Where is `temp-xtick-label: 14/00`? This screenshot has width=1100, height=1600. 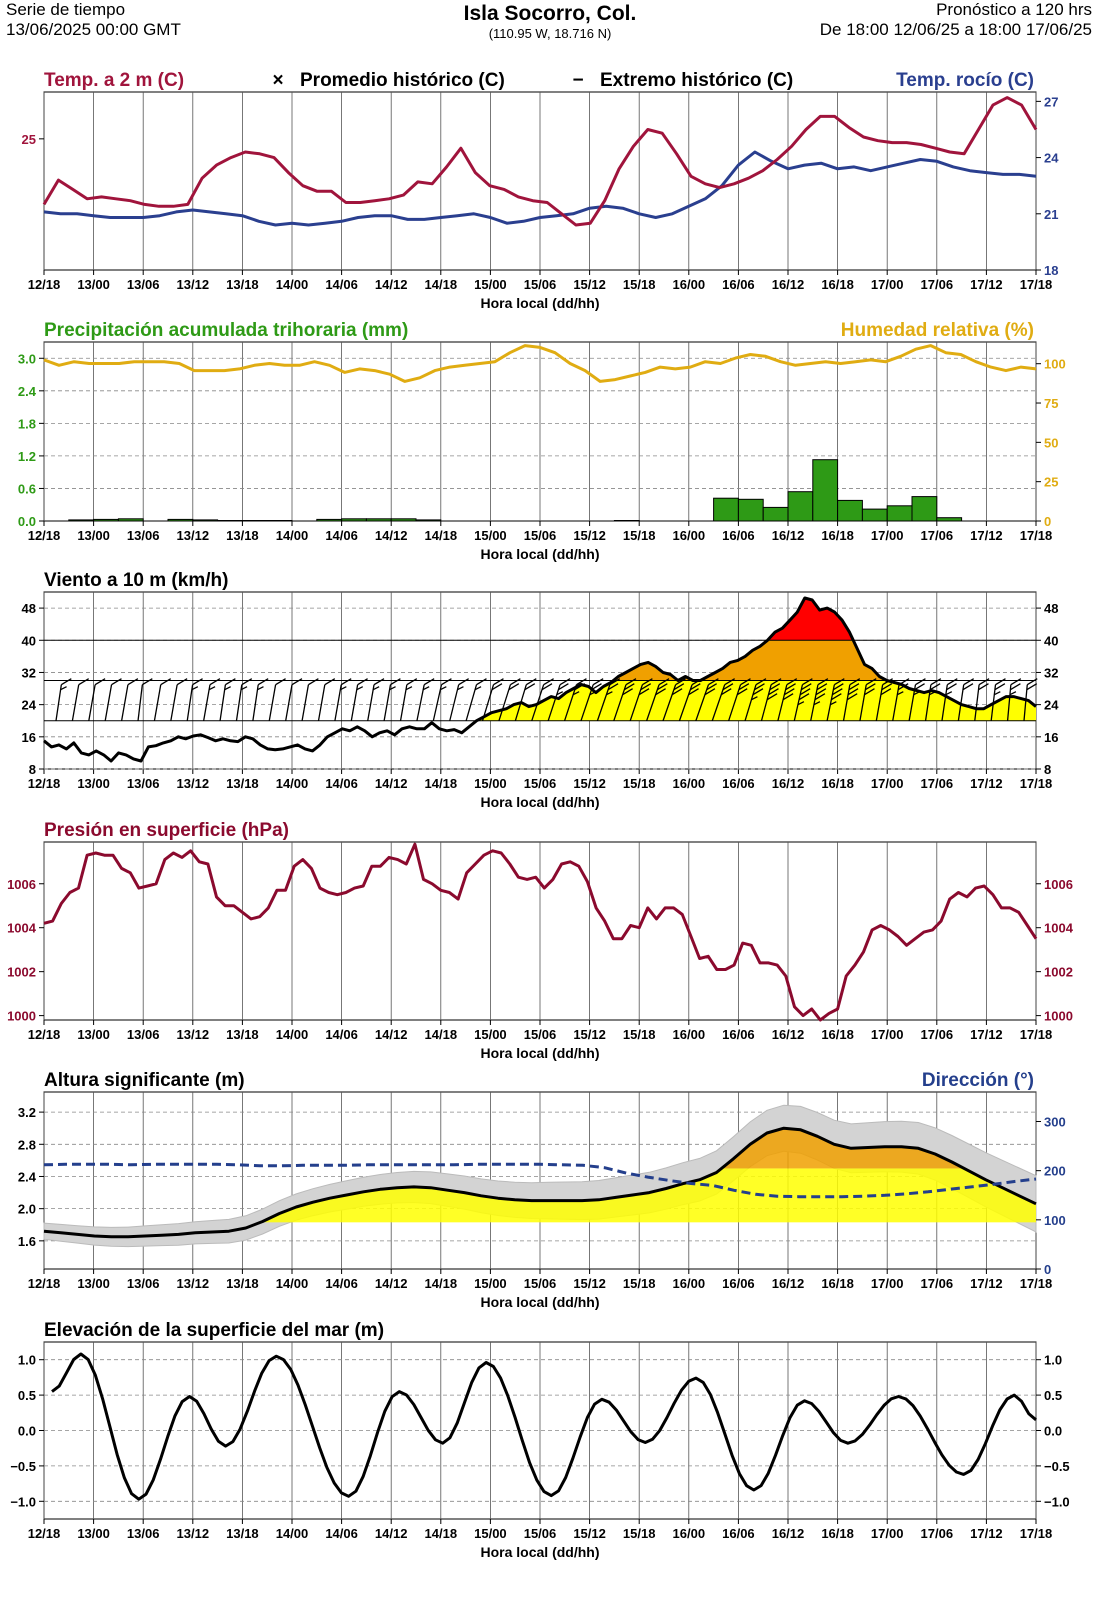
temp-xtick-label: 14/00 is located at coordinates (292, 284).